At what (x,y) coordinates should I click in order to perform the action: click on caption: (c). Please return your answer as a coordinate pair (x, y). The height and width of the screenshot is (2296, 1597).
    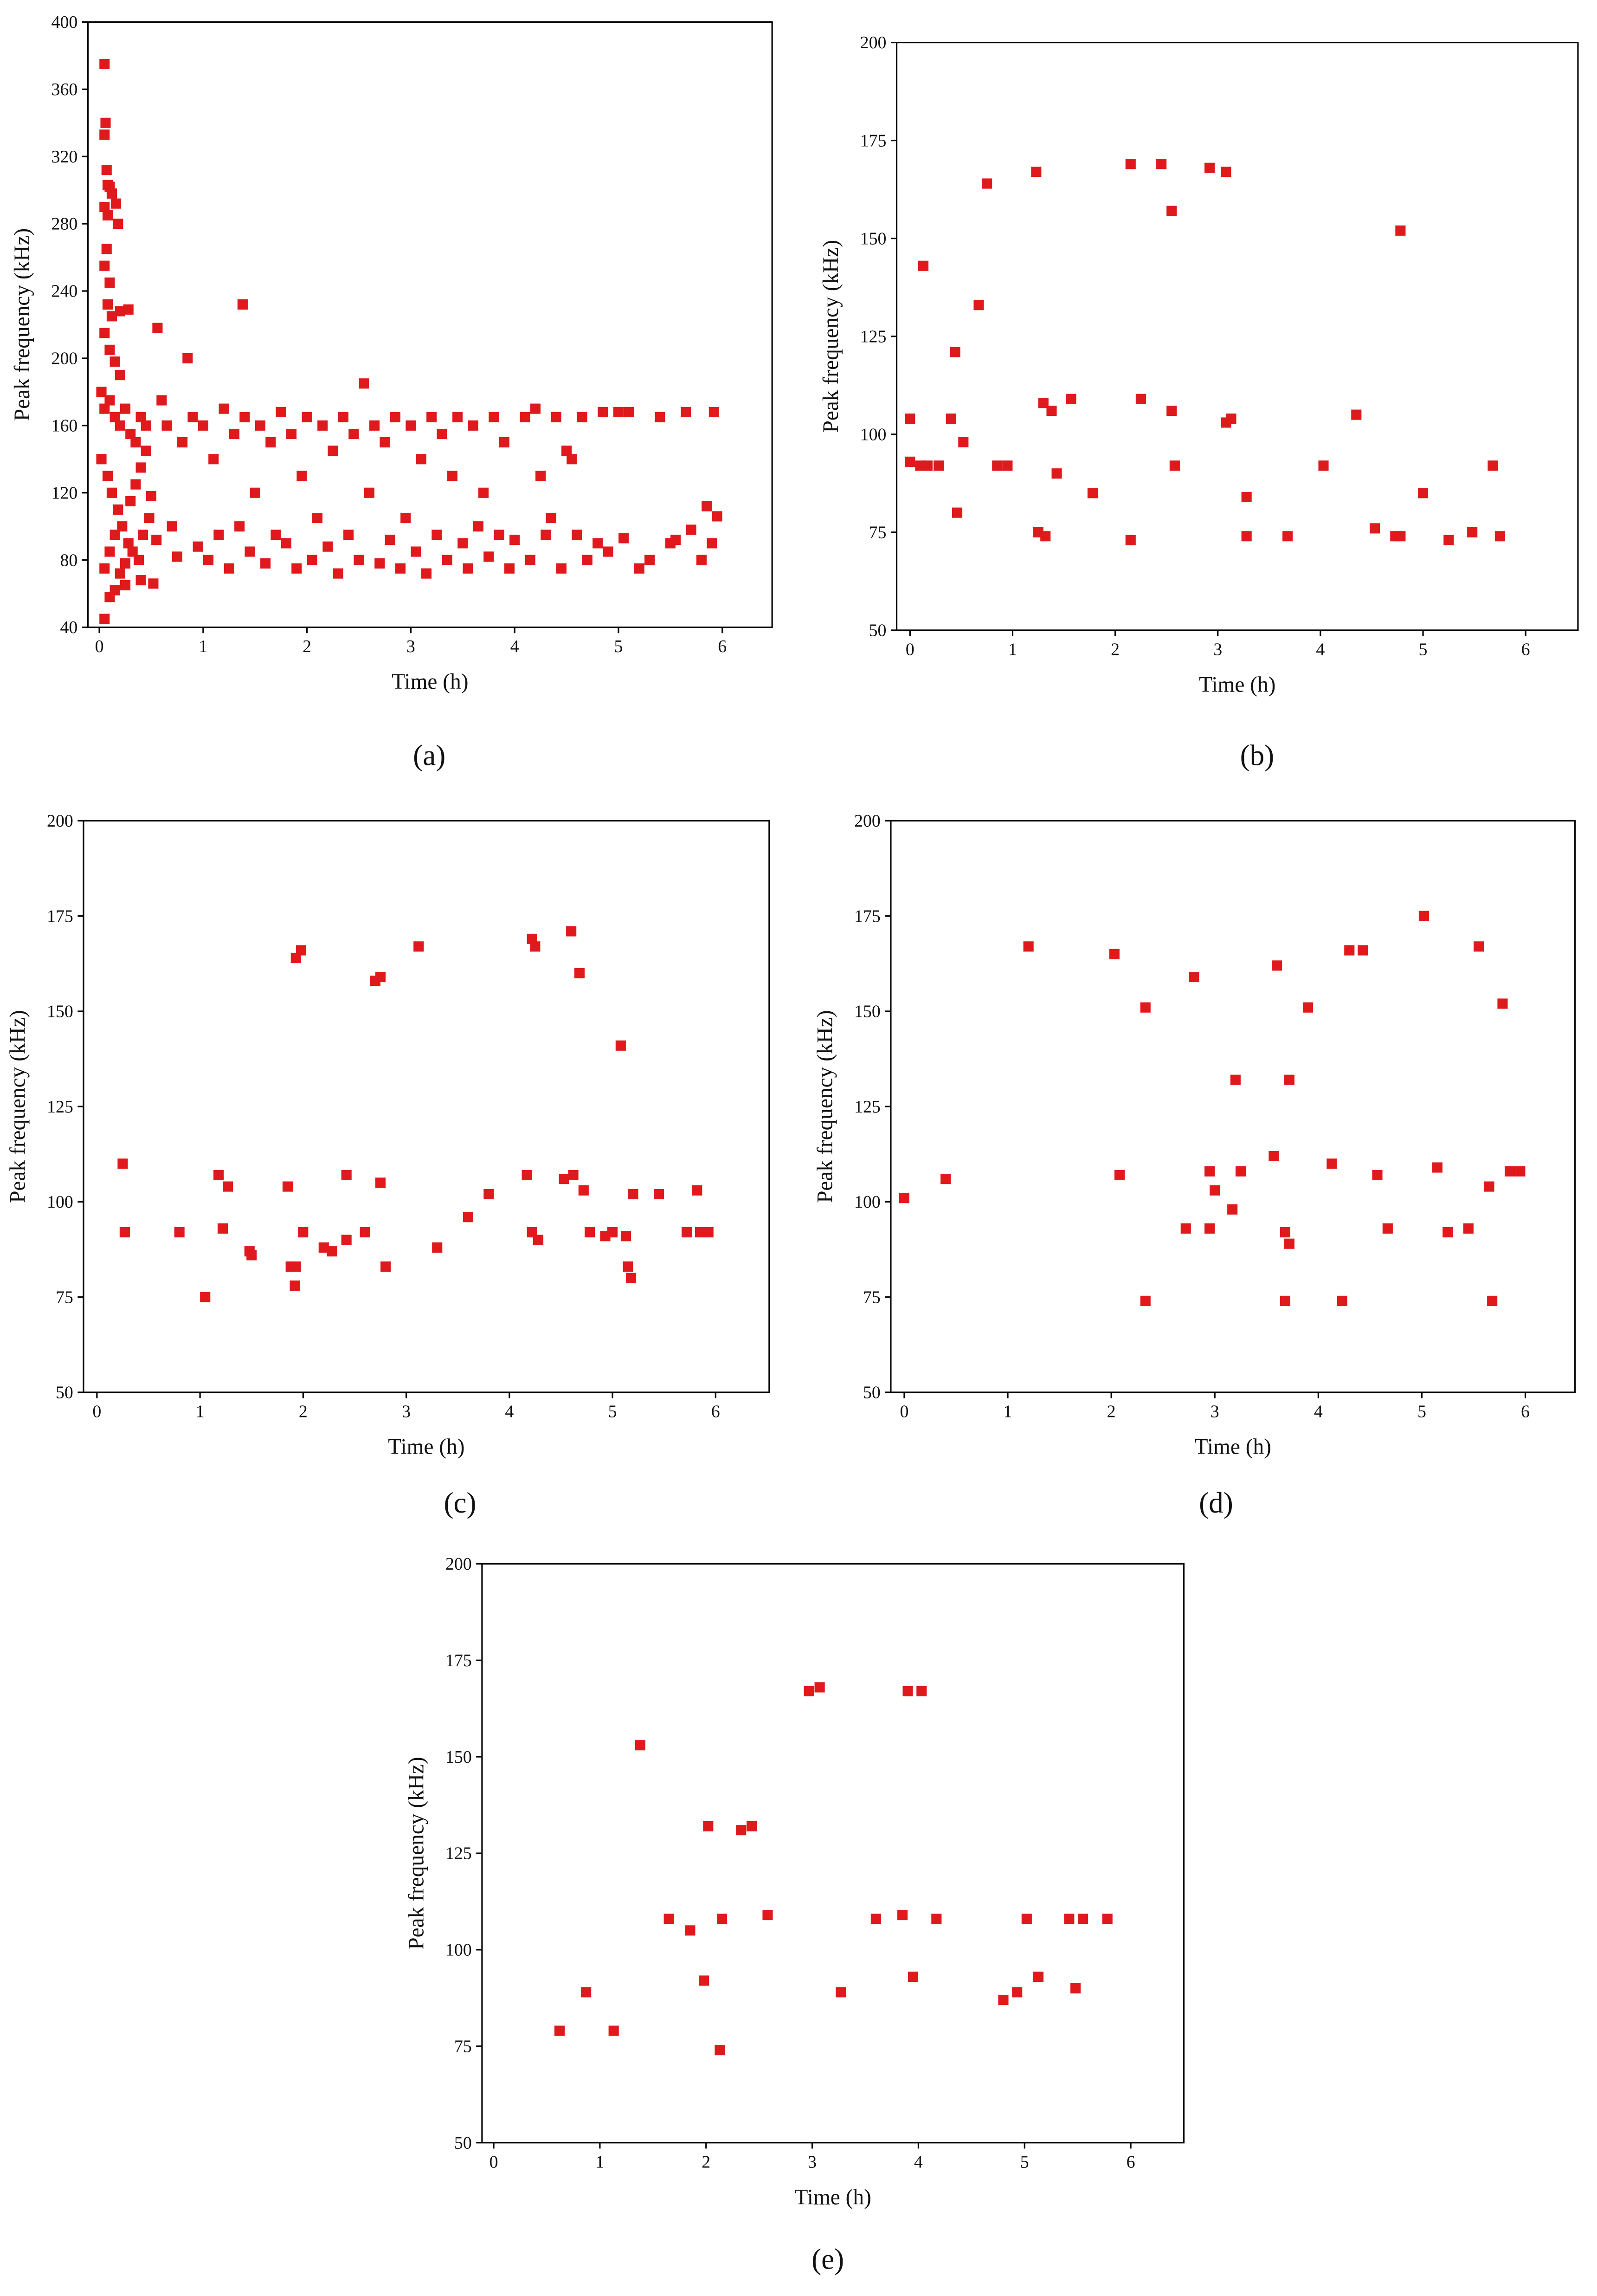
    Looking at the image, I should click on (460, 1503).